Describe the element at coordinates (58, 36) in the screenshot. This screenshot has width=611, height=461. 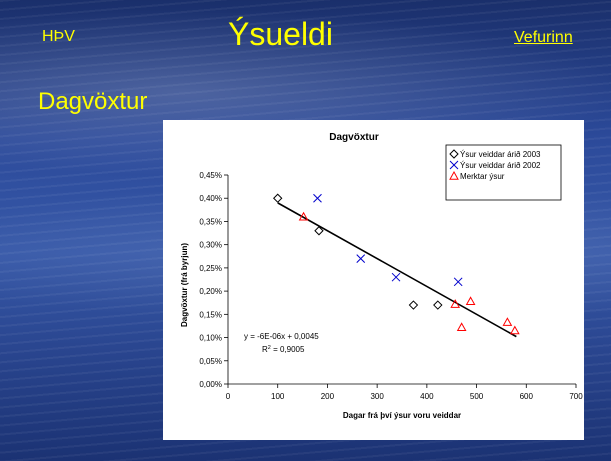
I see `org-label: HÞV` at that location.